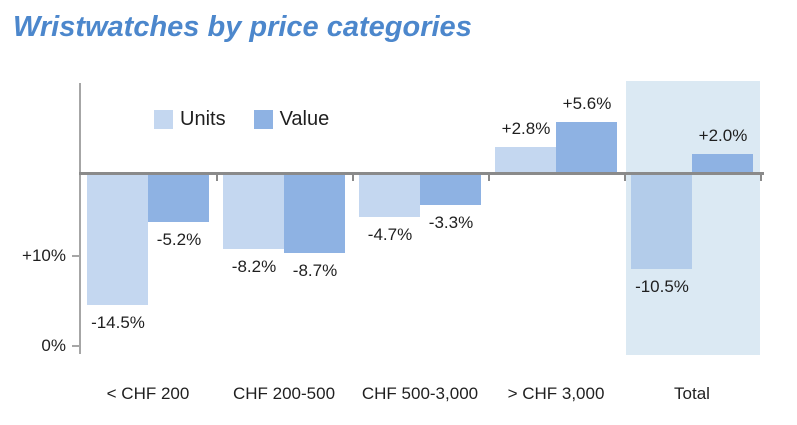 This screenshot has width=797, height=425. Describe the element at coordinates (179, 239) in the screenshot. I see `bar-value-label: -5.2%` at that location.